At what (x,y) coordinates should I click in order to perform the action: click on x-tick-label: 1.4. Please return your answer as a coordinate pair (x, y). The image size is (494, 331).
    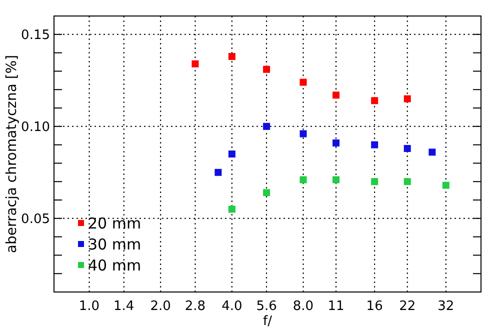
    Looking at the image, I should click on (124, 306).